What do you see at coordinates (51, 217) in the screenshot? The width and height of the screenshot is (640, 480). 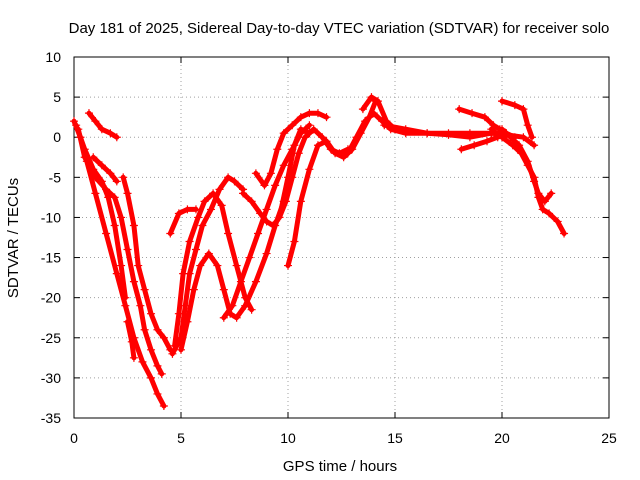 I see `y-tick-label: -10` at bounding box center [51, 217].